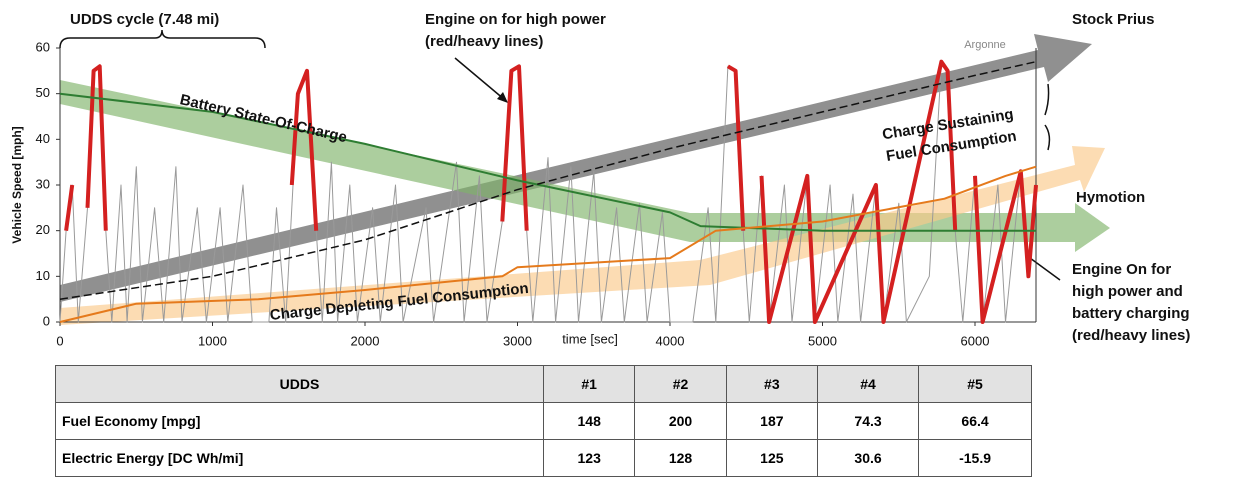  Describe the element at coordinates (868, 421) in the screenshot. I see `table-cell: 74.3` at that location.